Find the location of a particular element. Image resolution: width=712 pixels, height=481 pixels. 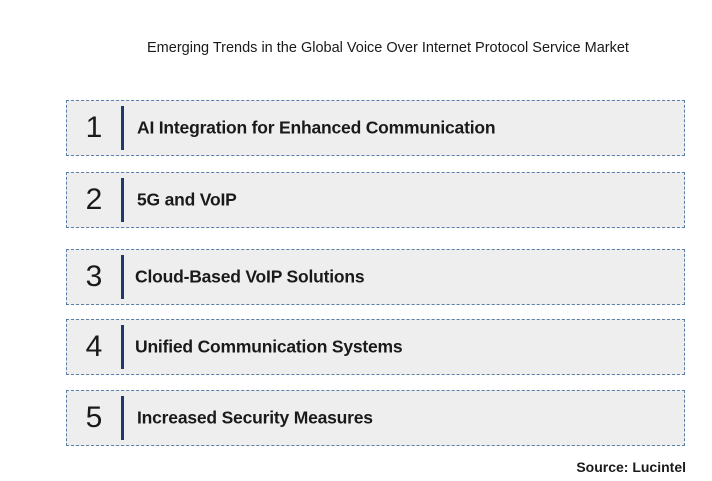

trend-label: Increased Security Measures is located at coordinates (255, 417).